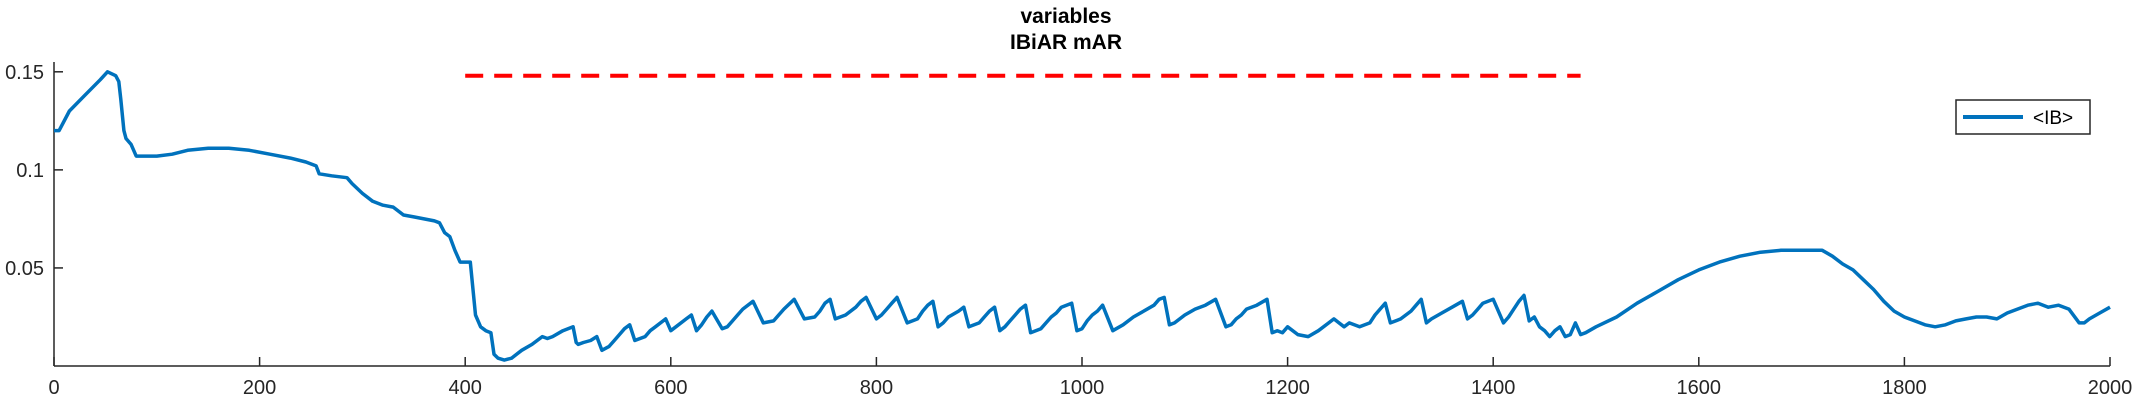 The width and height of the screenshot is (2133, 405). What do you see at coordinates (670, 388) in the screenshot?
I see `x-tick-label: 600` at bounding box center [670, 388].